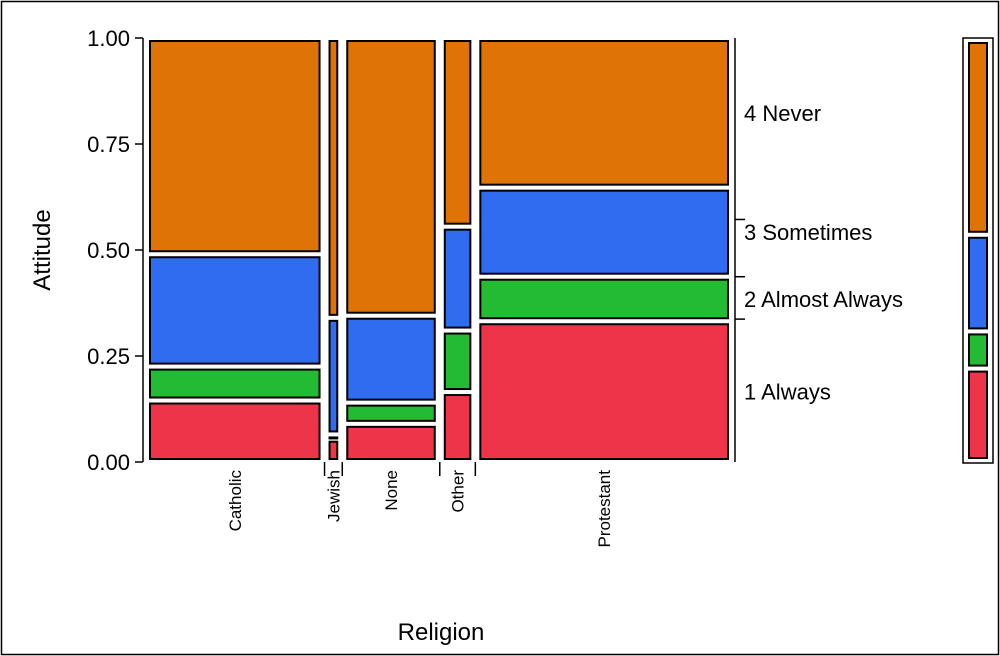 The image size is (1000, 656). I want to click on right-axis-label: 2 Almost Always, so click(823, 299).